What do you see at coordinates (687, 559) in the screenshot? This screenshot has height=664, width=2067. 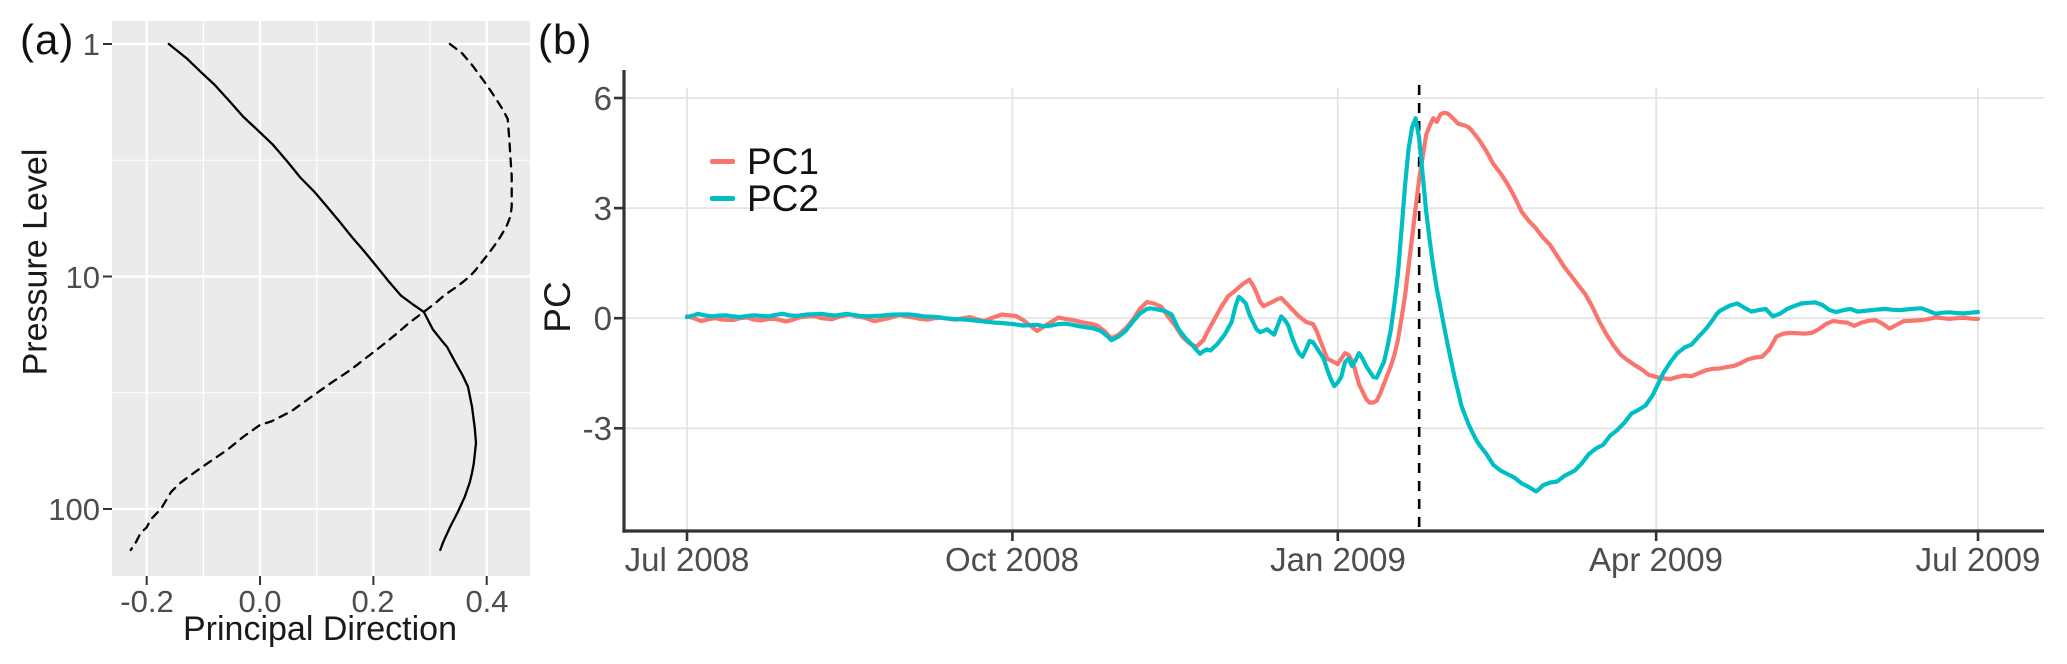 I see `panel-b-x-tick-label: Jul 2008` at bounding box center [687, 559].